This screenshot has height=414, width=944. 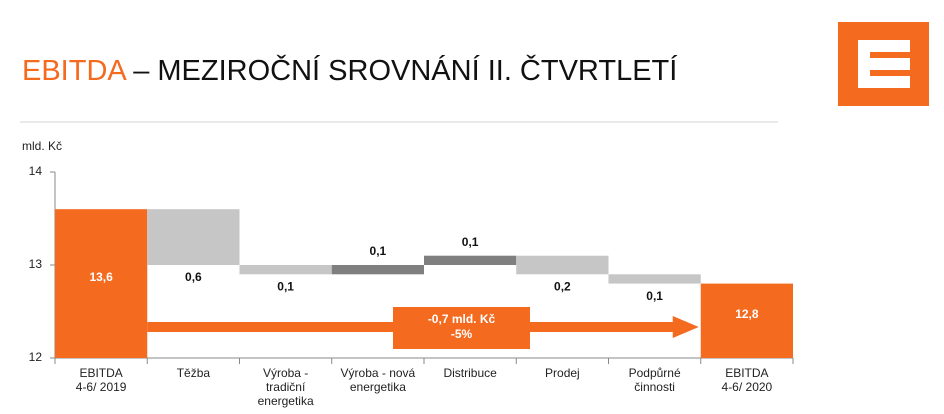 What do you see at coordinates (36, 357) in the screenshot?
I see `y-tick-label: 12` at bounding box center [36, 357].